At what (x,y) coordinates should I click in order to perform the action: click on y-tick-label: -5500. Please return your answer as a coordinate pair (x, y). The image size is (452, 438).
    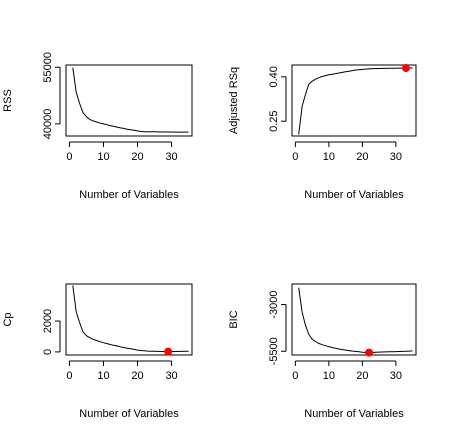
    Looking at the image, I should click on (274, 351).